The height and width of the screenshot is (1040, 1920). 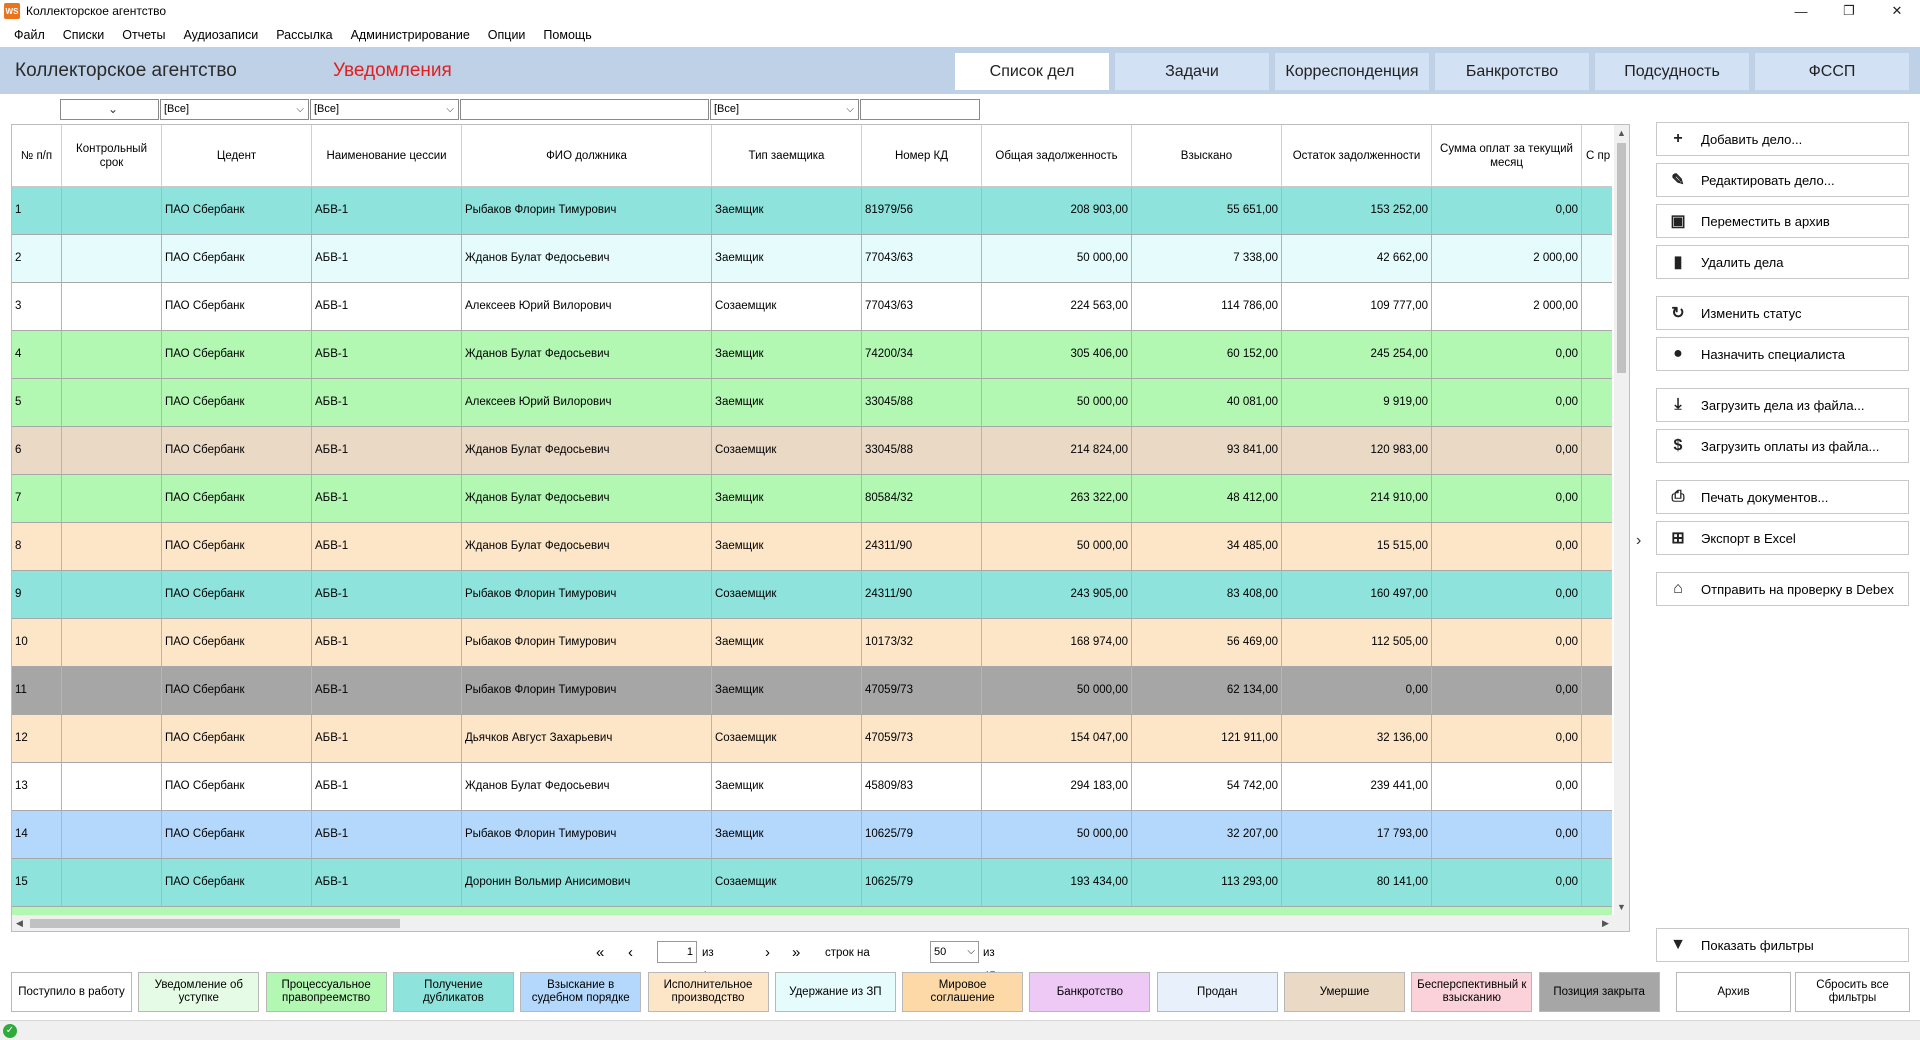 I want to click on cell-cedent: ПАО Сбербанк, so click(x=237, y=354).